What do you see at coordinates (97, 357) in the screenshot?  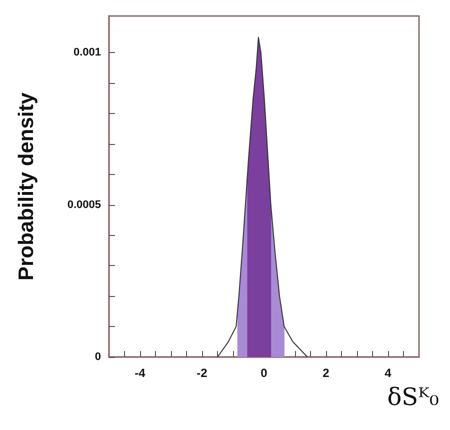 I see `y-tick-label: 0` at bounding box center [97, 357].